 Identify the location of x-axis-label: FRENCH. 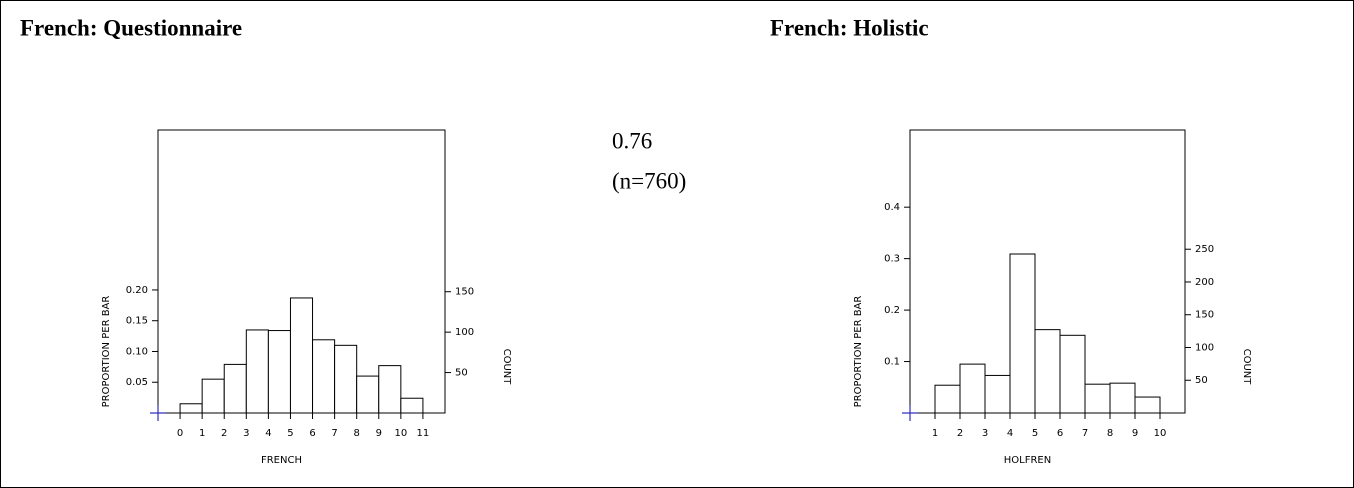
(281, 460).